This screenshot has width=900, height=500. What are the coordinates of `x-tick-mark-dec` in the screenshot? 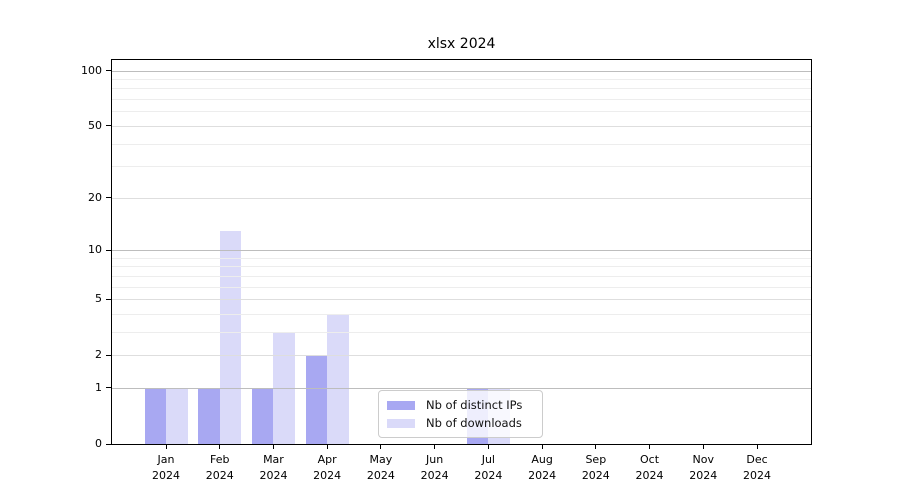 It's located at (757, 446).